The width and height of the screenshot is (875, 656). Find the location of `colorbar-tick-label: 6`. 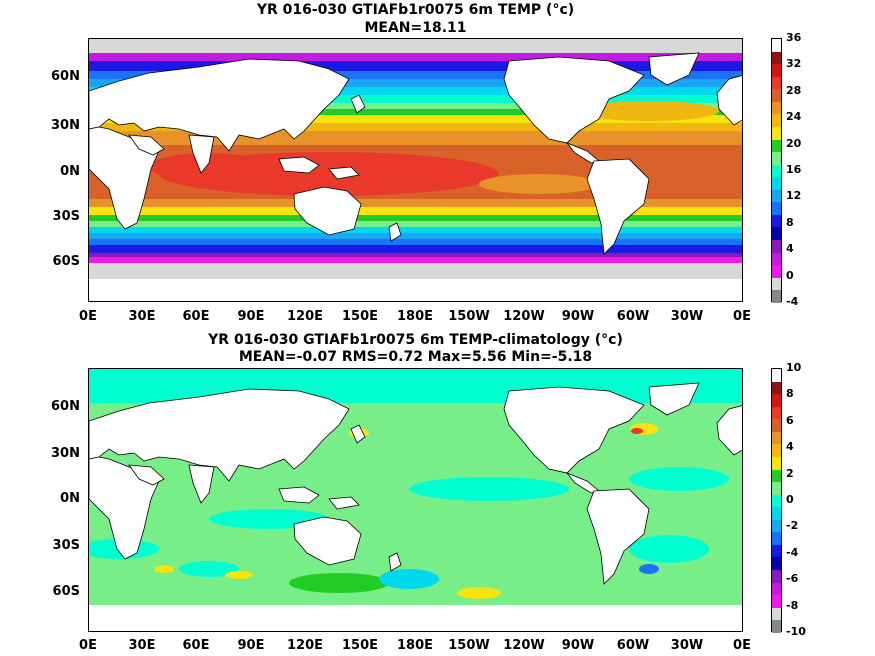

colorbar-tick-label: 6 is located at coordinates (790, 420).